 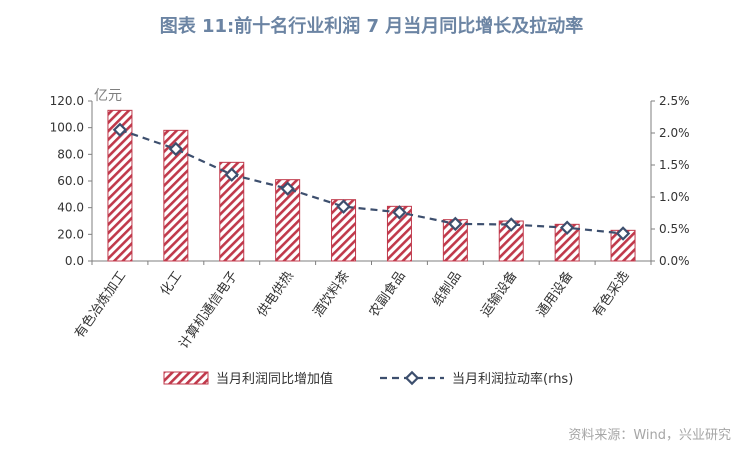 I want to click on y-tick-label: 40.0, so click(x=70, y=208).